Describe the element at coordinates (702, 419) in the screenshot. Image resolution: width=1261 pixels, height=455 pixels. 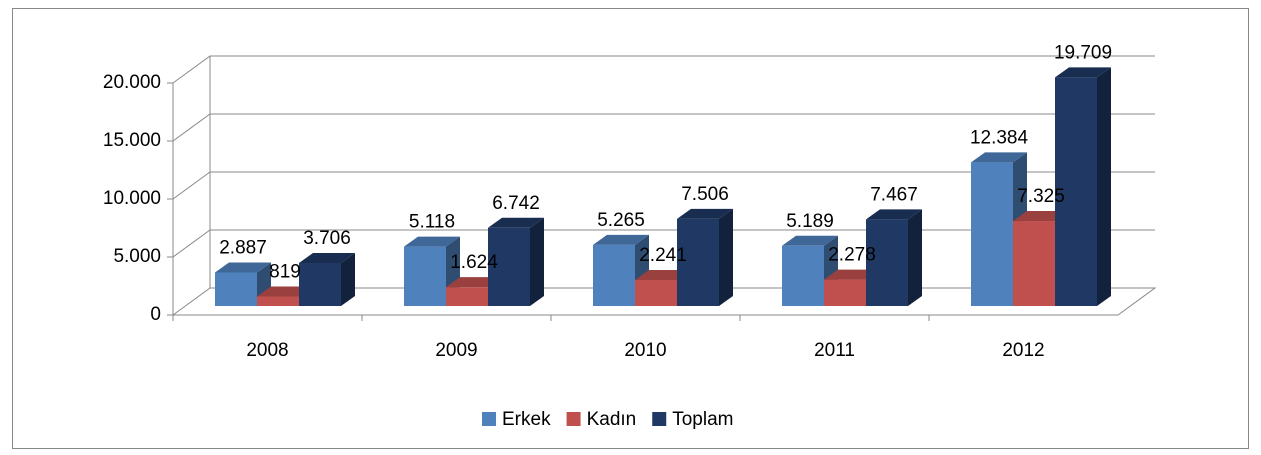
I see `legend-label: Toplam` at that location.